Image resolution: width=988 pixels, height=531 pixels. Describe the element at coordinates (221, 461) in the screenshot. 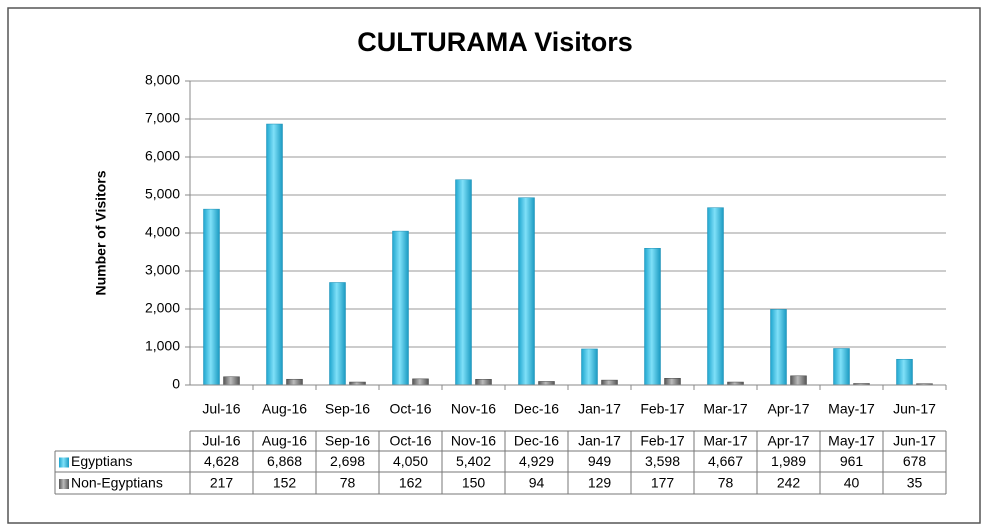

I see `table-cell: 4,628` at that location.